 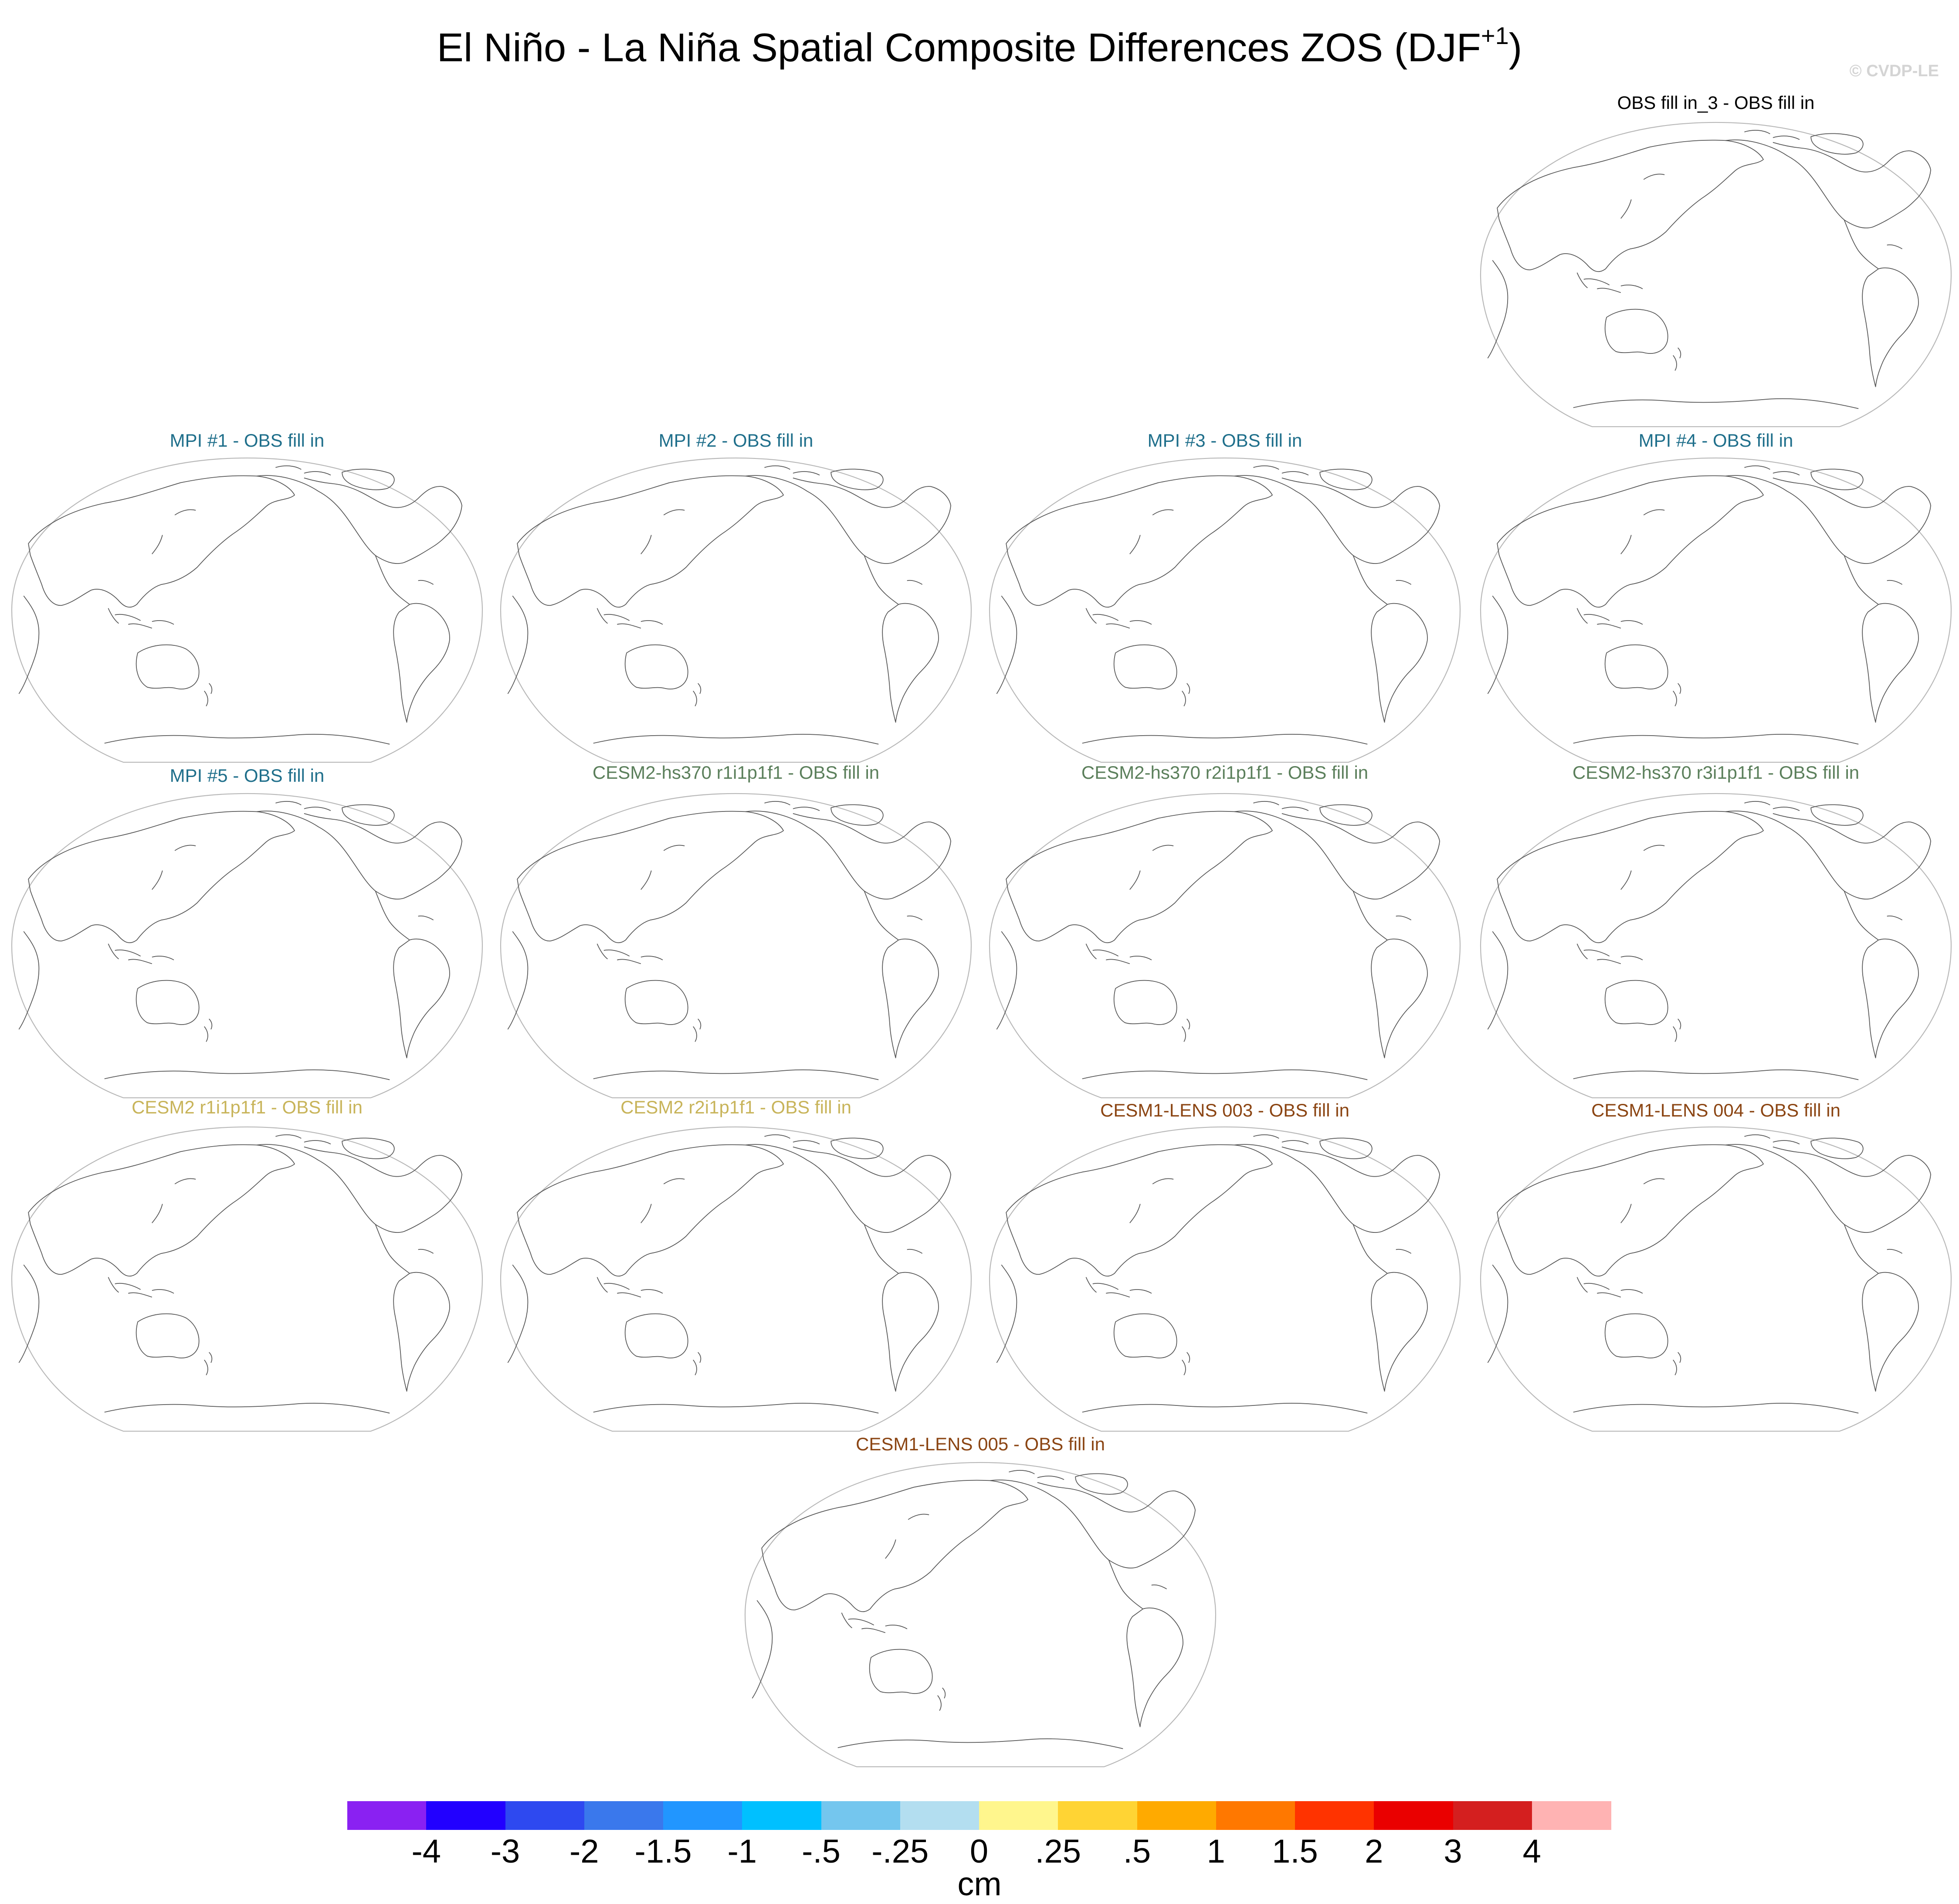 What do you see at coordinates (1715, 440) in the screenshot?
I see `panel-title: MPI #4 - OBS fill in` at bounding box center [1715, 440].